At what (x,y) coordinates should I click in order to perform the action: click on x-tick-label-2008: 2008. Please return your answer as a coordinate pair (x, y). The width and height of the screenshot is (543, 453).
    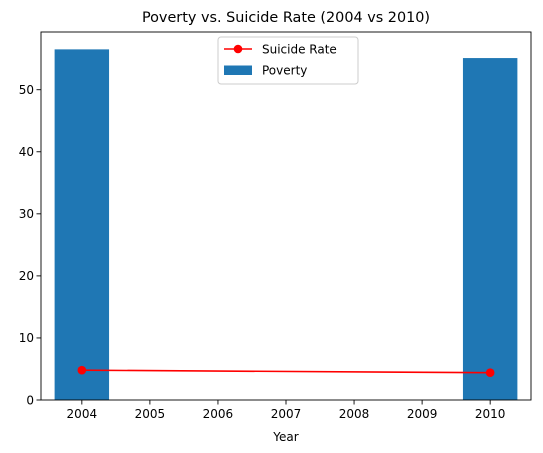
    Looking at the image, I should click on (354, 414).